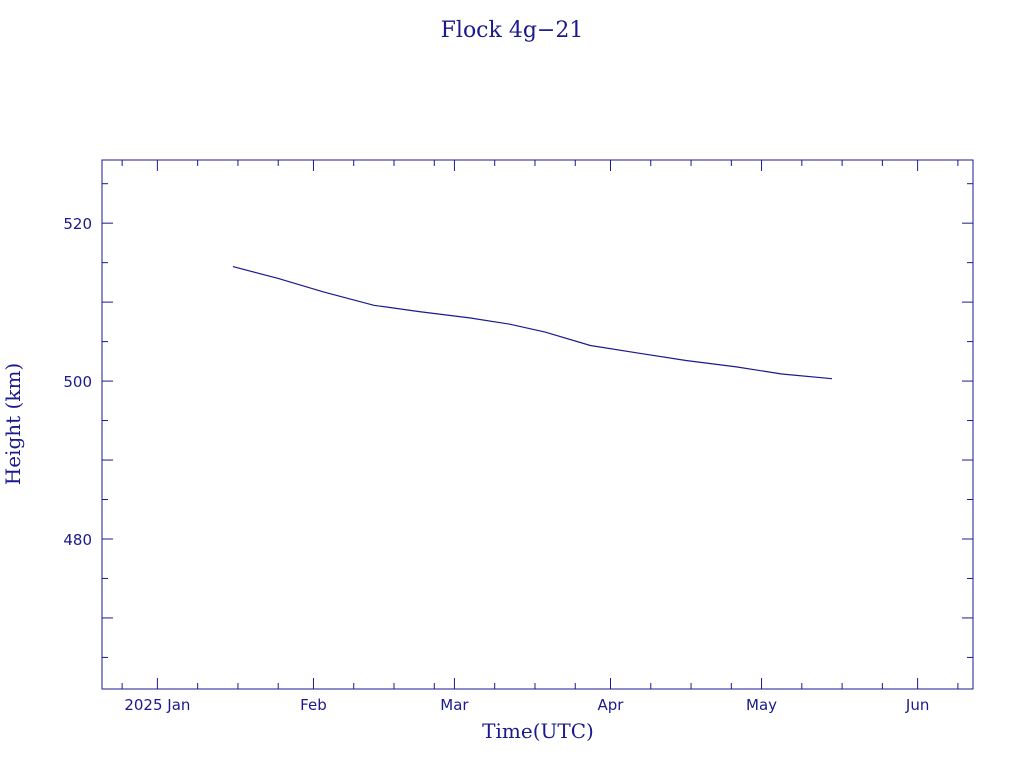  What do you see at coordinates (454, 705) in the screenshot?
I see `x-tick-label: Mar` at bounding box center [454, 705].